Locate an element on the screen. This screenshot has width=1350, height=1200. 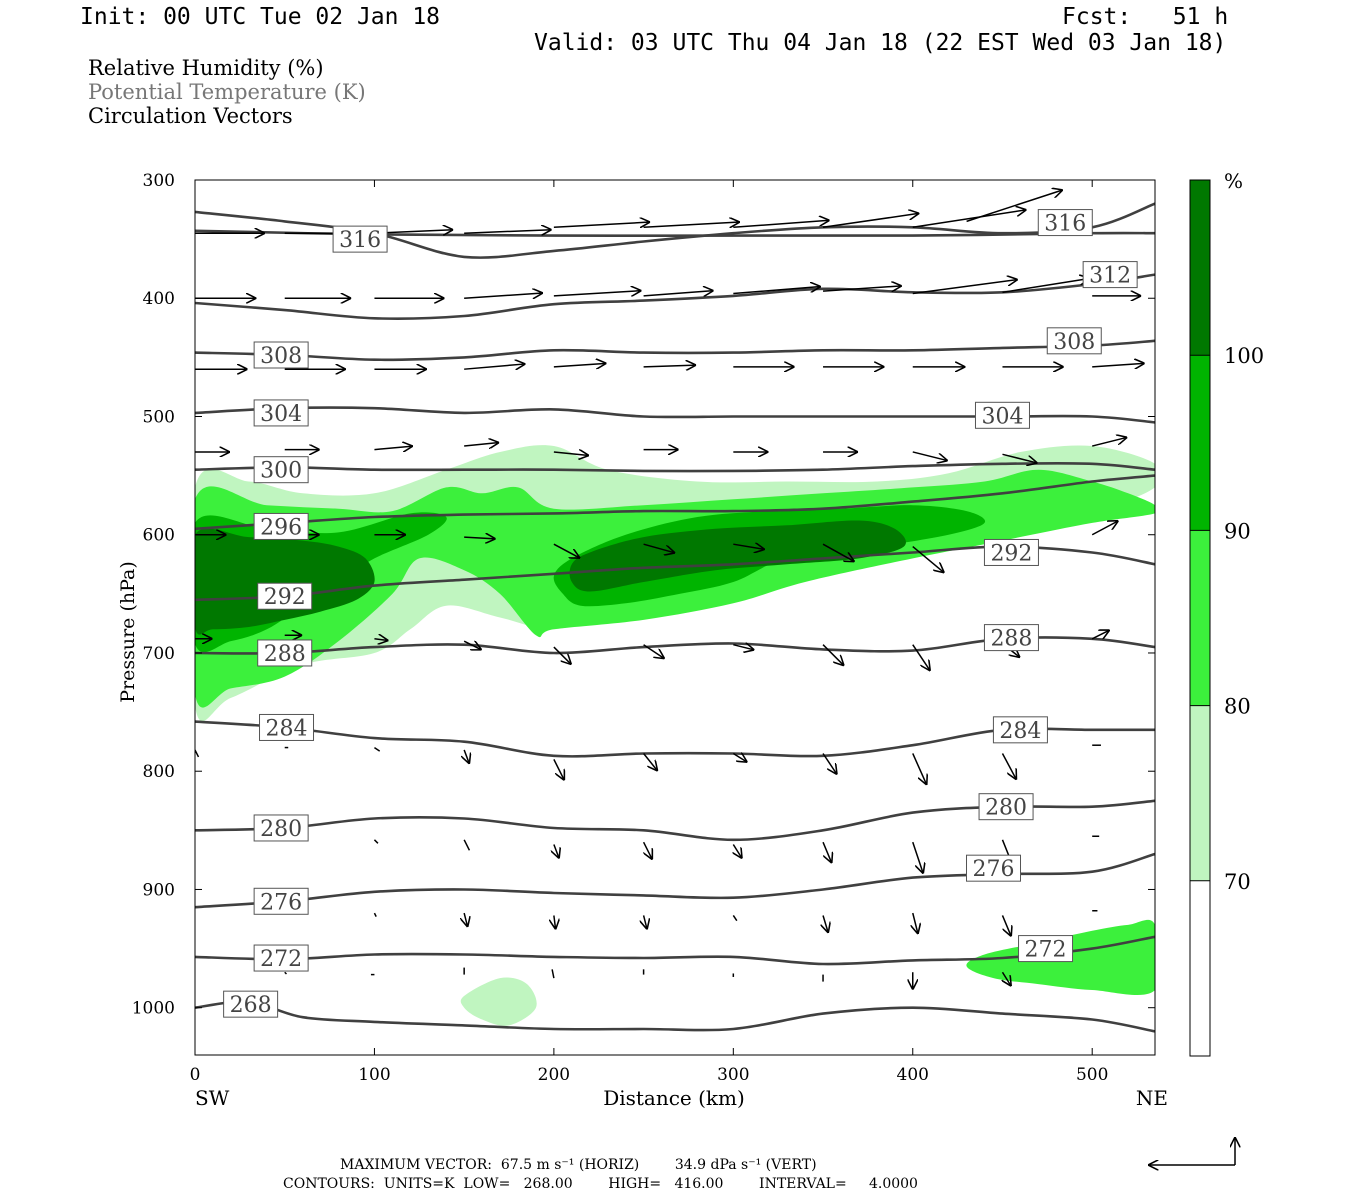
y-tick-label: 300 is located at coordinates (159, 181).